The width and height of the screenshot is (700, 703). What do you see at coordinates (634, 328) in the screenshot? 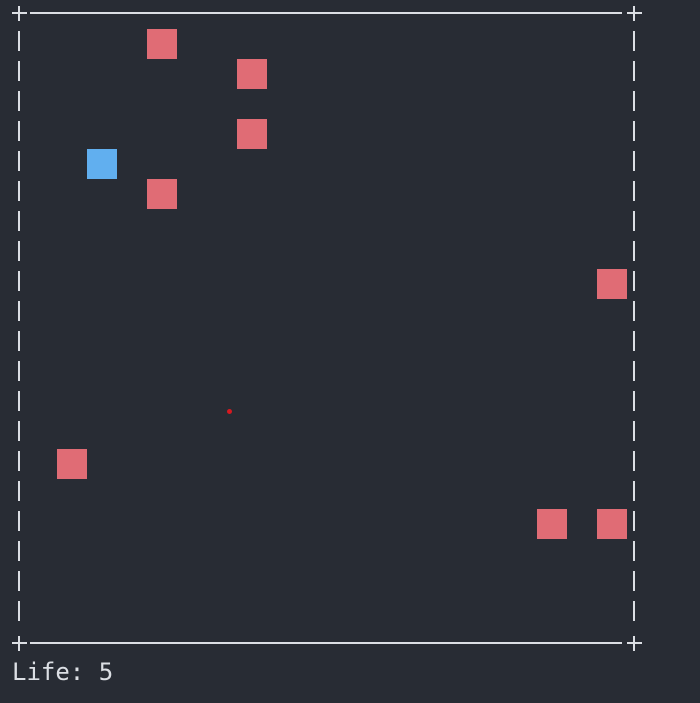
I see `board-border-right` at bounding box center [634, 328].